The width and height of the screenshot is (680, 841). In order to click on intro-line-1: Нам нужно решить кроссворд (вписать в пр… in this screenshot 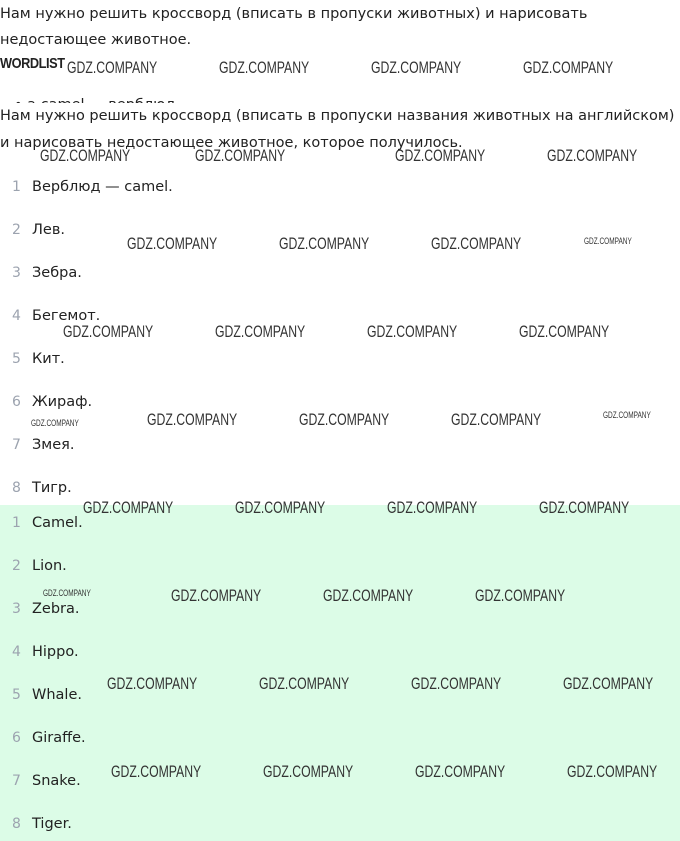, I will do `click(294, 14)`.